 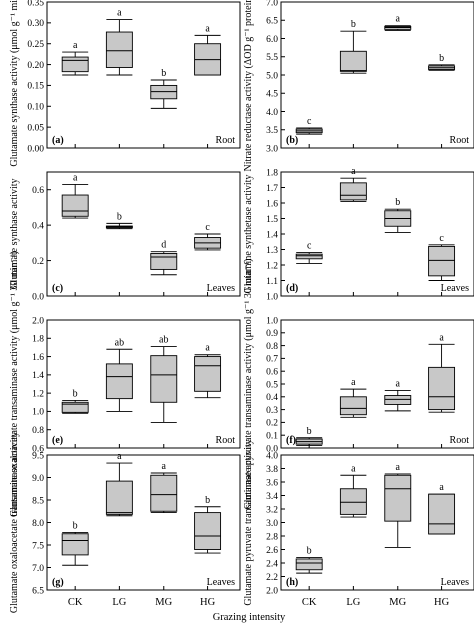 I want to click on y-tick-label: 0.9, so click(x=272, y=334).